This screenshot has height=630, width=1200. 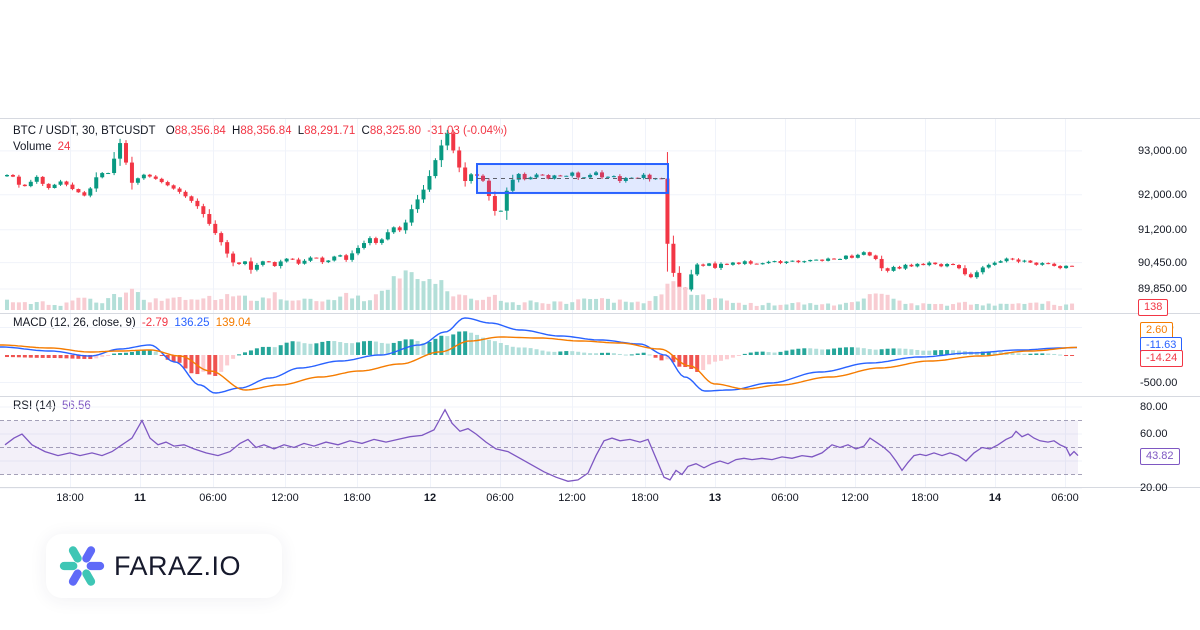 What do you see at coordinates (32, 147) in the screenshot?
I see `volume-label: Volume` at bounding box center [32, 147].